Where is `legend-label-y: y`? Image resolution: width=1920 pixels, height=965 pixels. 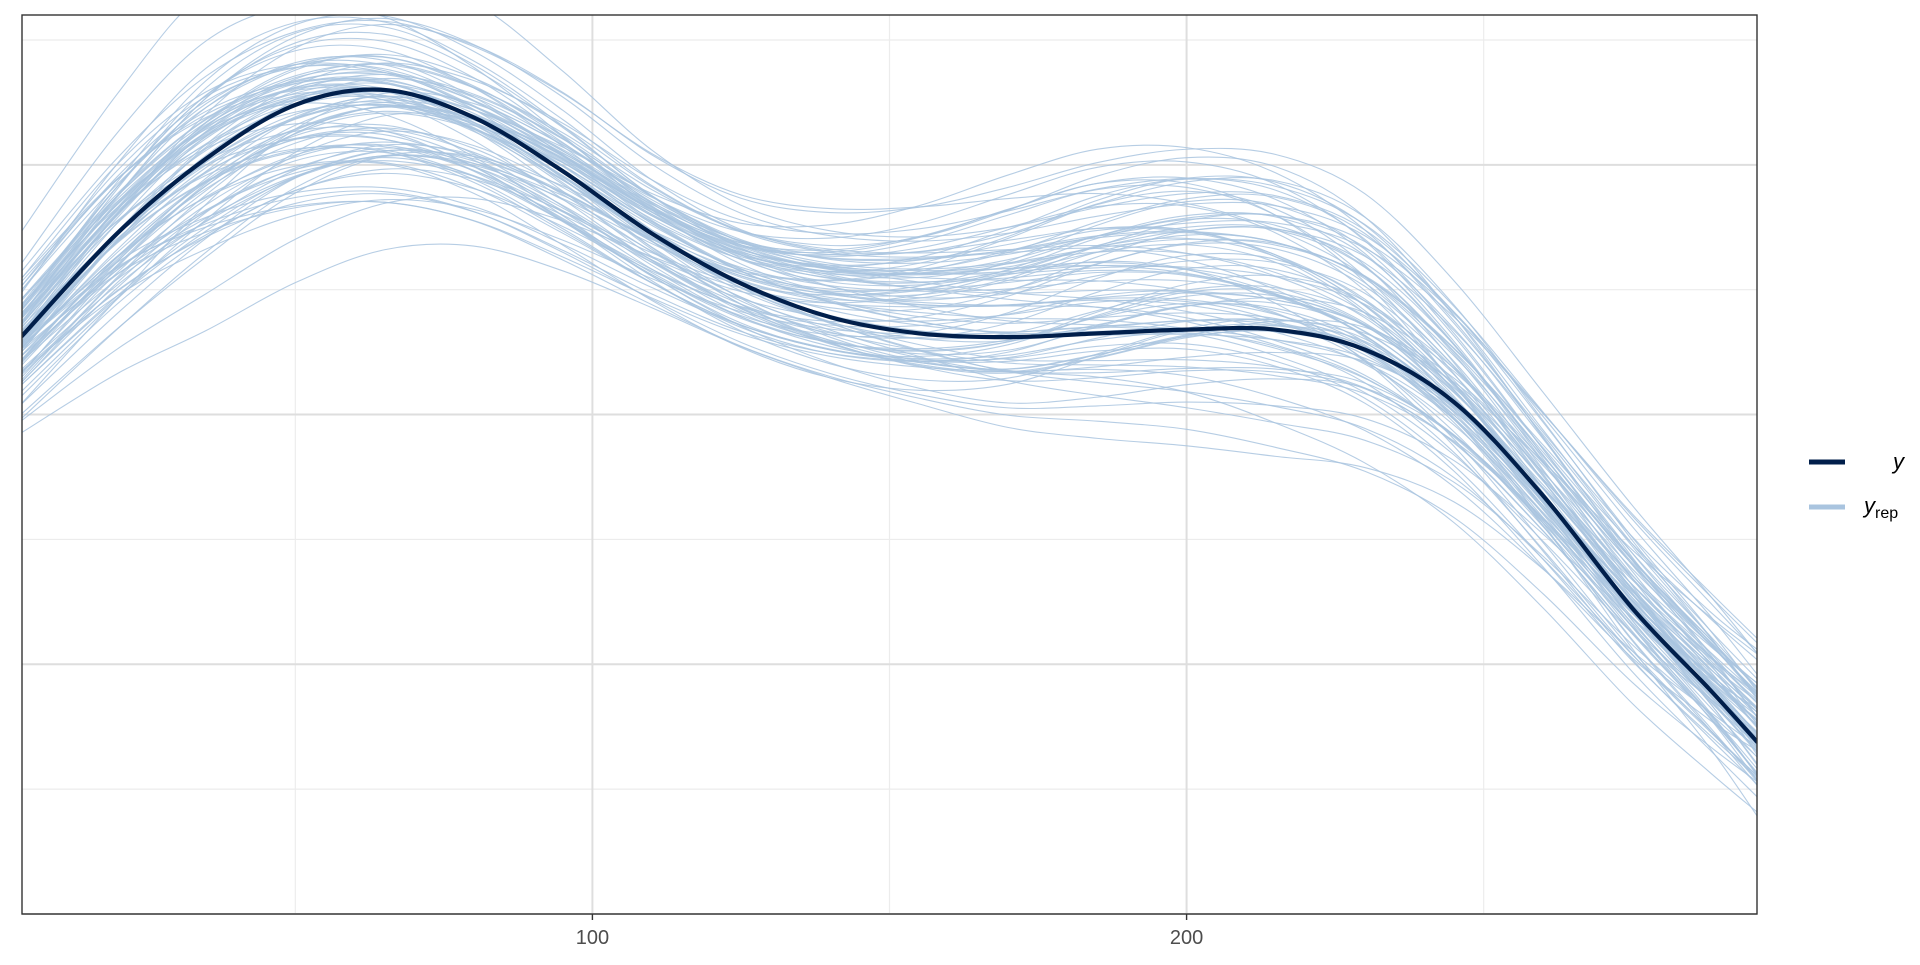
legend-label-y: y is located at coordinates (1898, 461).